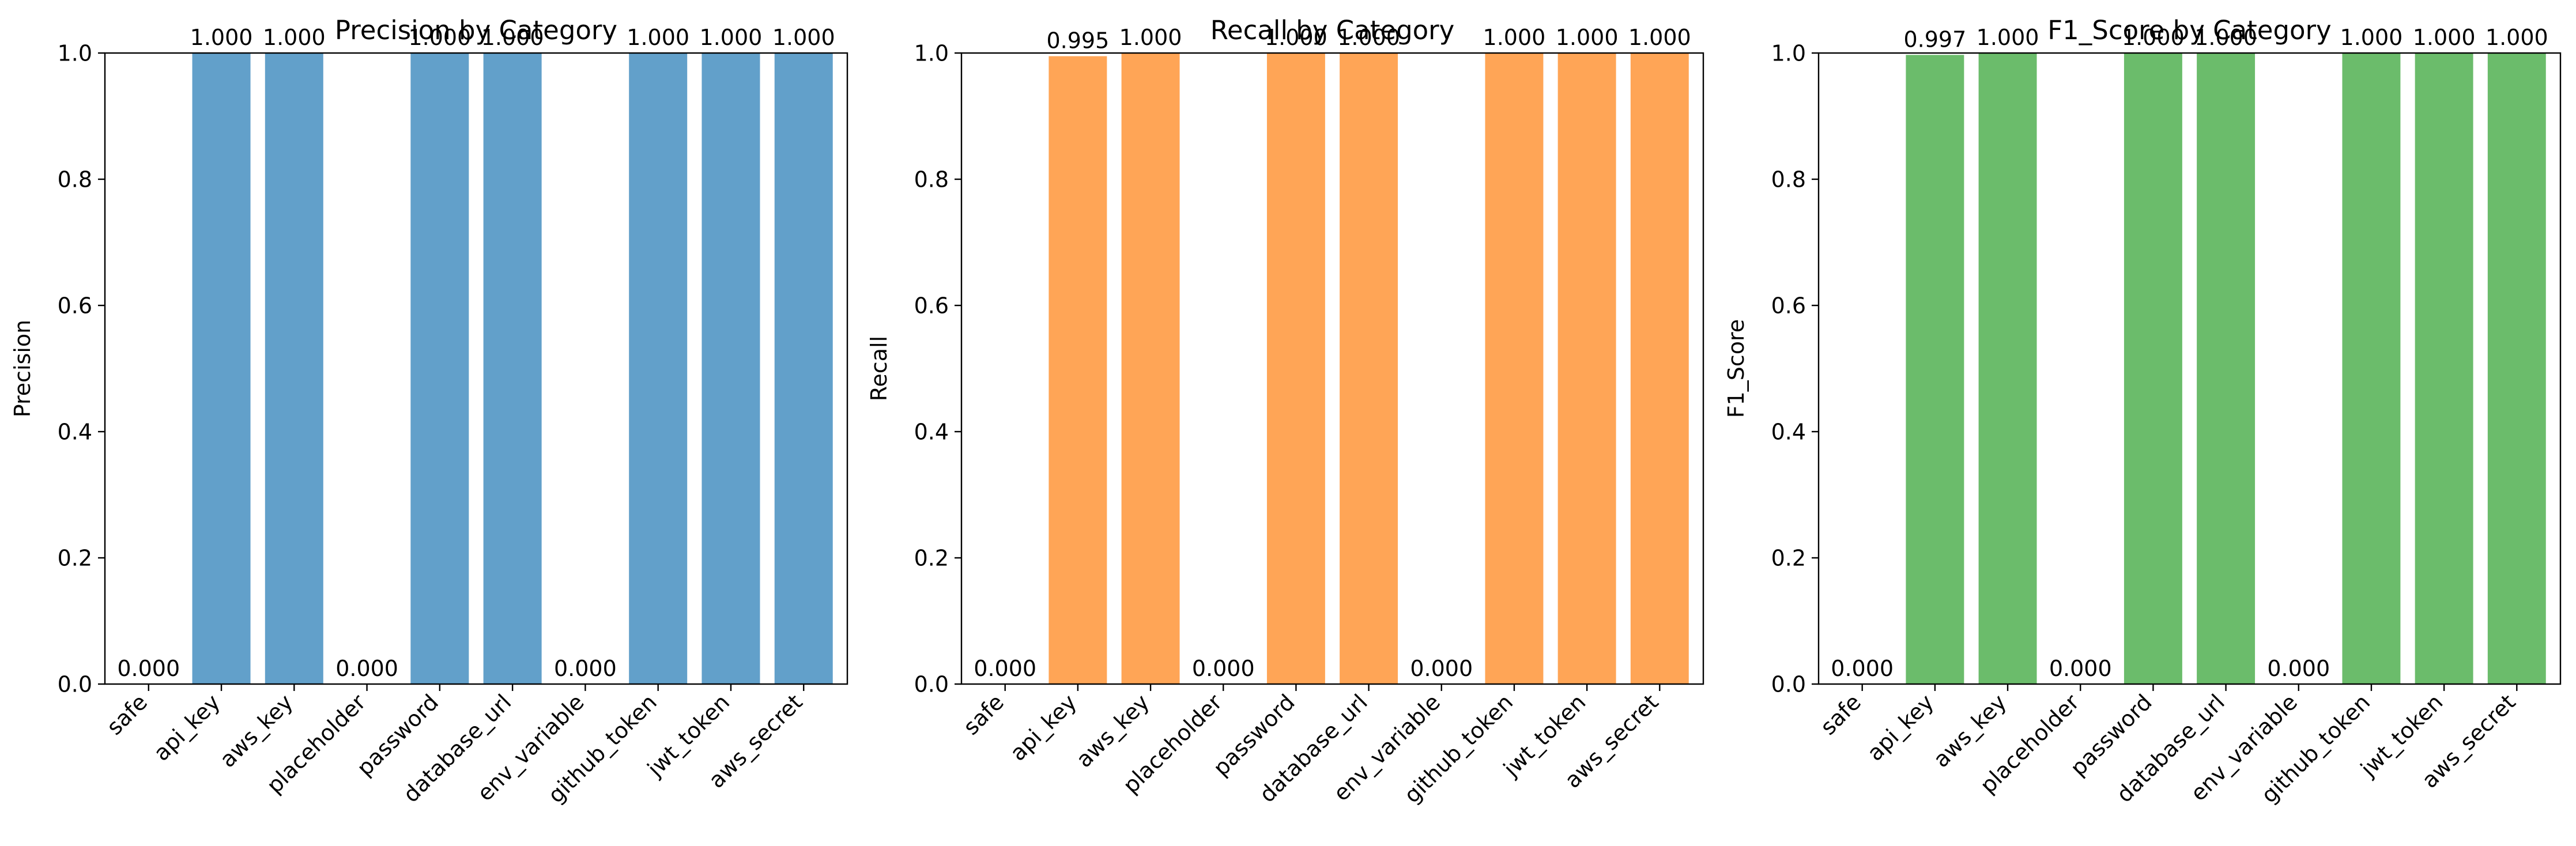 The height and width of the screenshot is (846, 2576). What do you see at coordinates (476, 31) in the screenshot?
I see `chart-title: Precision by Category` at bounding box center [476, 31].